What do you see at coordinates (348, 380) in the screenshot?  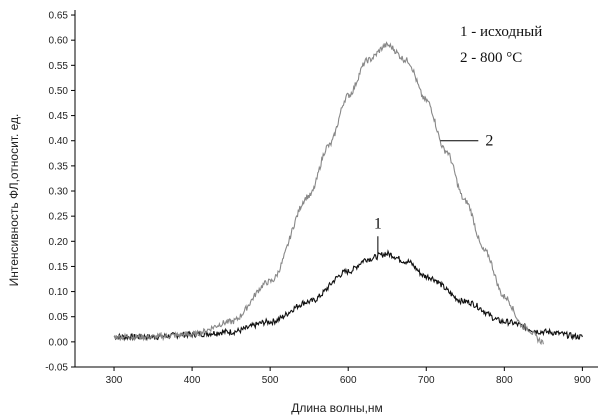 I see `x-tick-label: 600` at bounding box center [348, 380].